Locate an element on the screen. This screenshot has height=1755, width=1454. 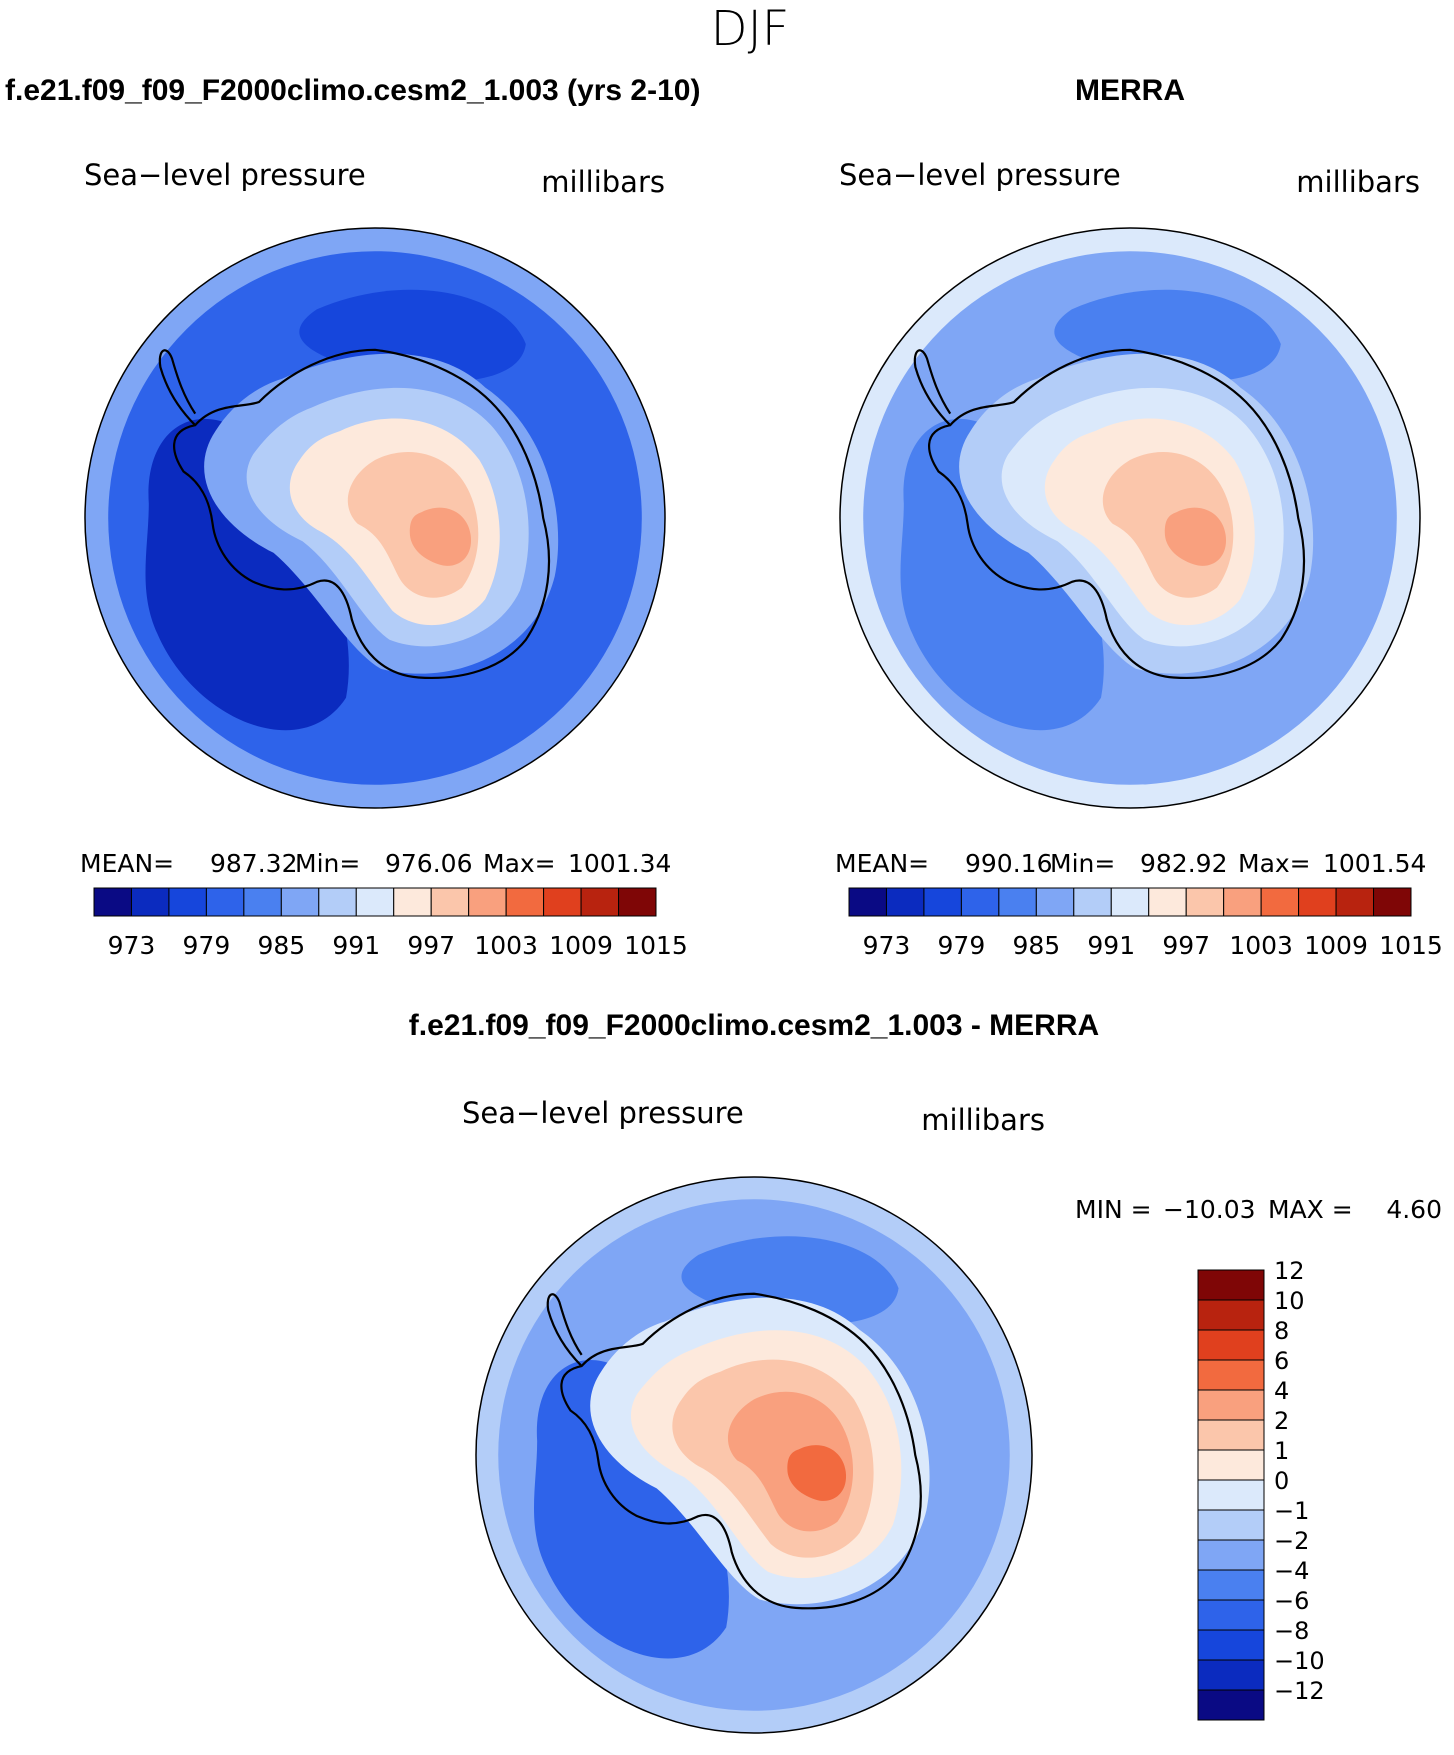
max-value: 1001.34 is located at coordinates (619, 863).